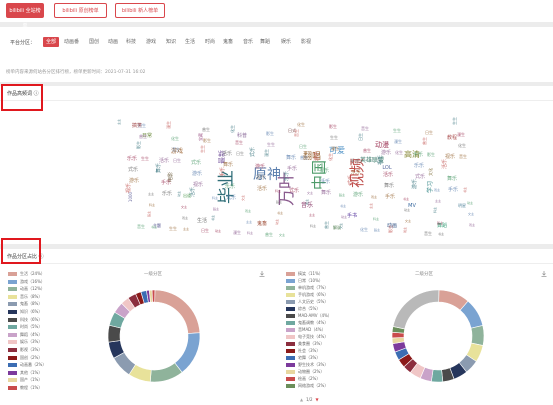  I want to click on legend-label: 影视（3%）, so click(31, 349).